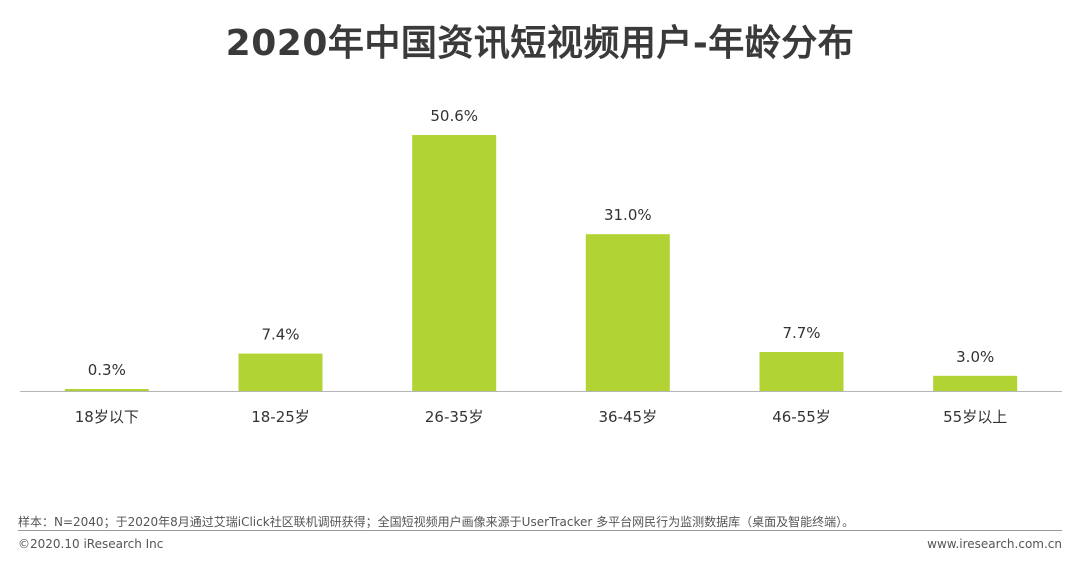  Describe the element at coordinates (280, 335) in the screenshot. I see `value-label-1: 7.4%` at that location.